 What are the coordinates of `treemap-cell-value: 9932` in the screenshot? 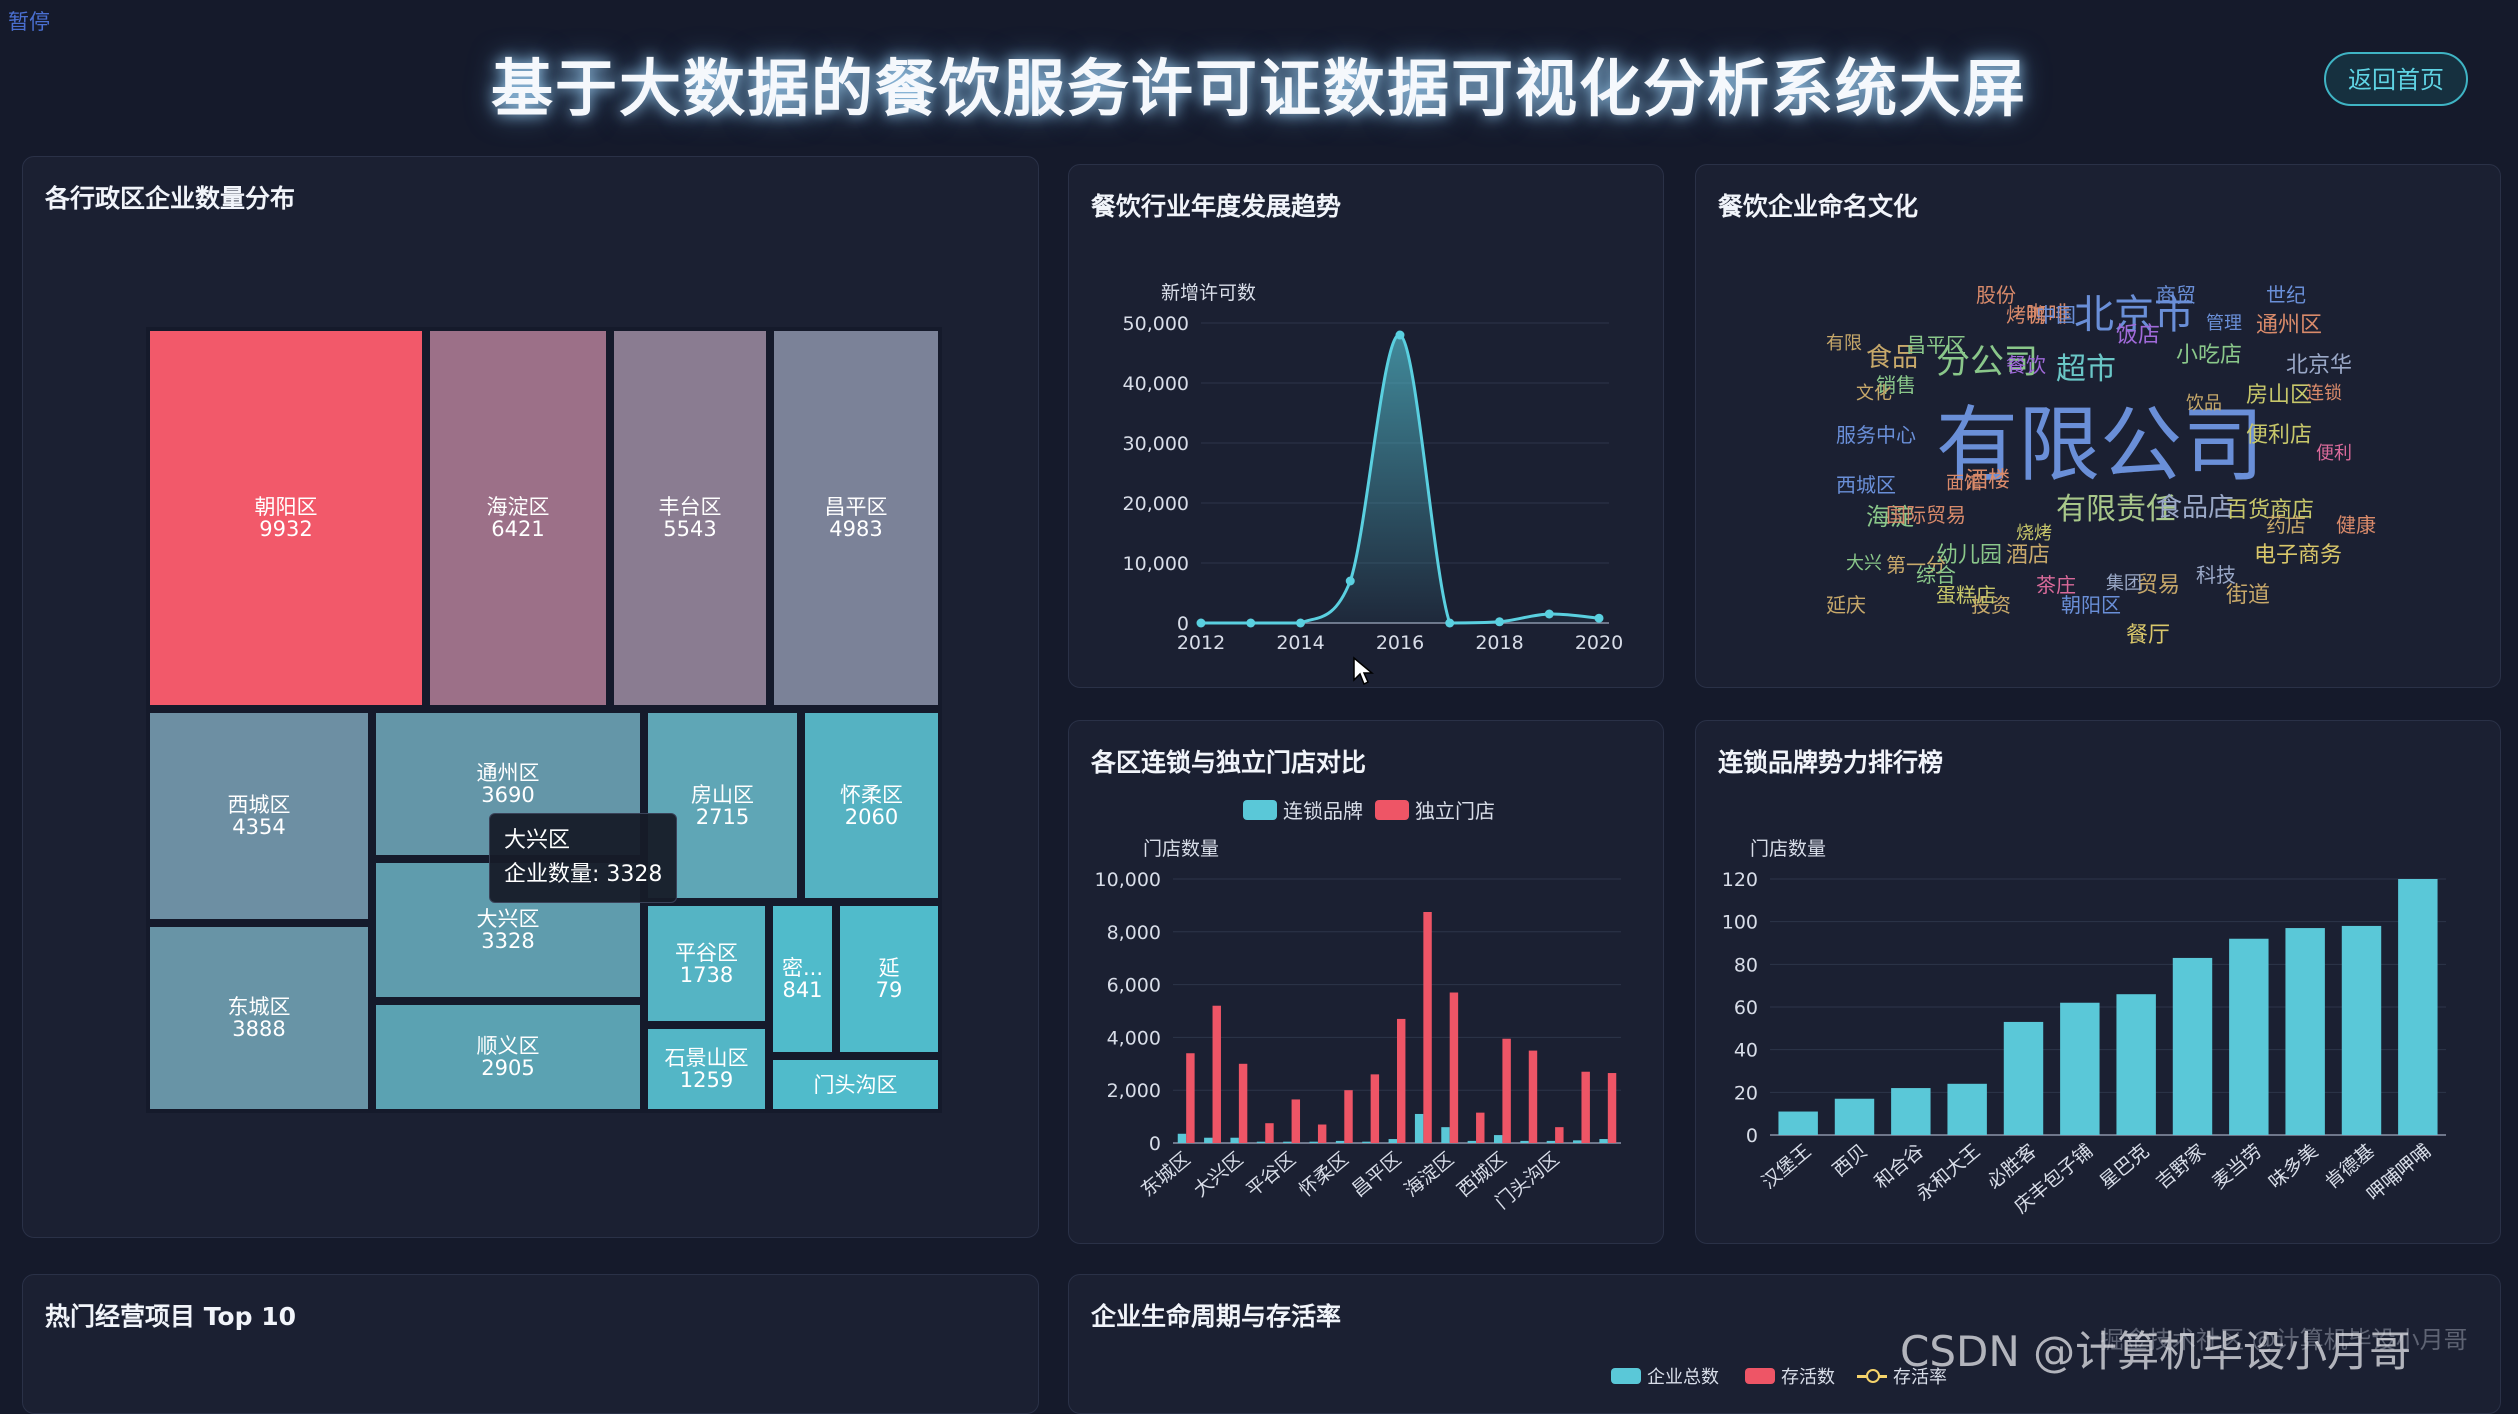 It's located at (286, 529).